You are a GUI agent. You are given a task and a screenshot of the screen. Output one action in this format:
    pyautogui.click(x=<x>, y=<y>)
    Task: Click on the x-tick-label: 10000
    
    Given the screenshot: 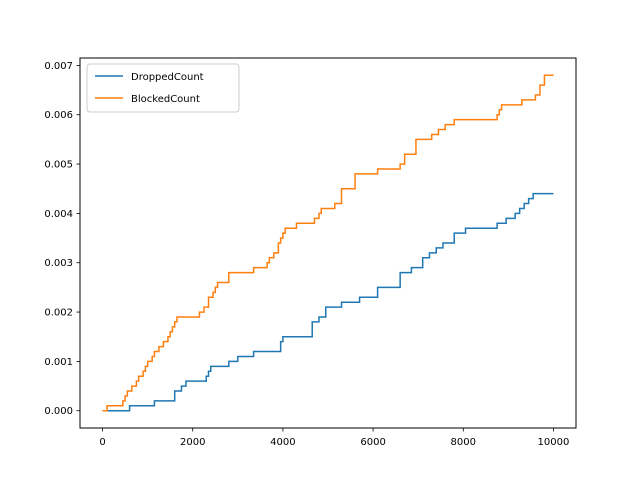 What is the action you would take?
    pyautogui.click(x=554, y=442)
    